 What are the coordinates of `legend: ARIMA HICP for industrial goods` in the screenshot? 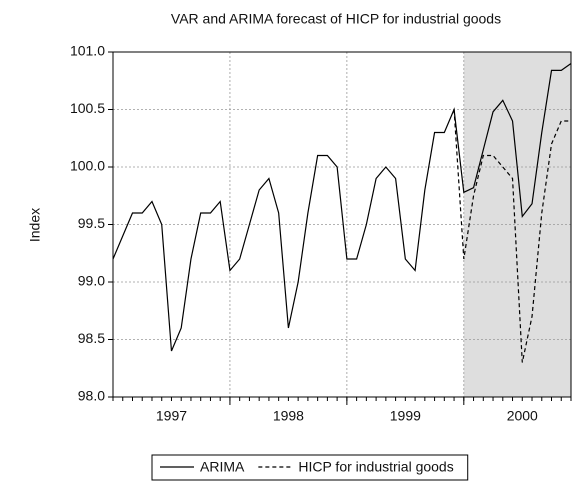 It's located at (310, 467).